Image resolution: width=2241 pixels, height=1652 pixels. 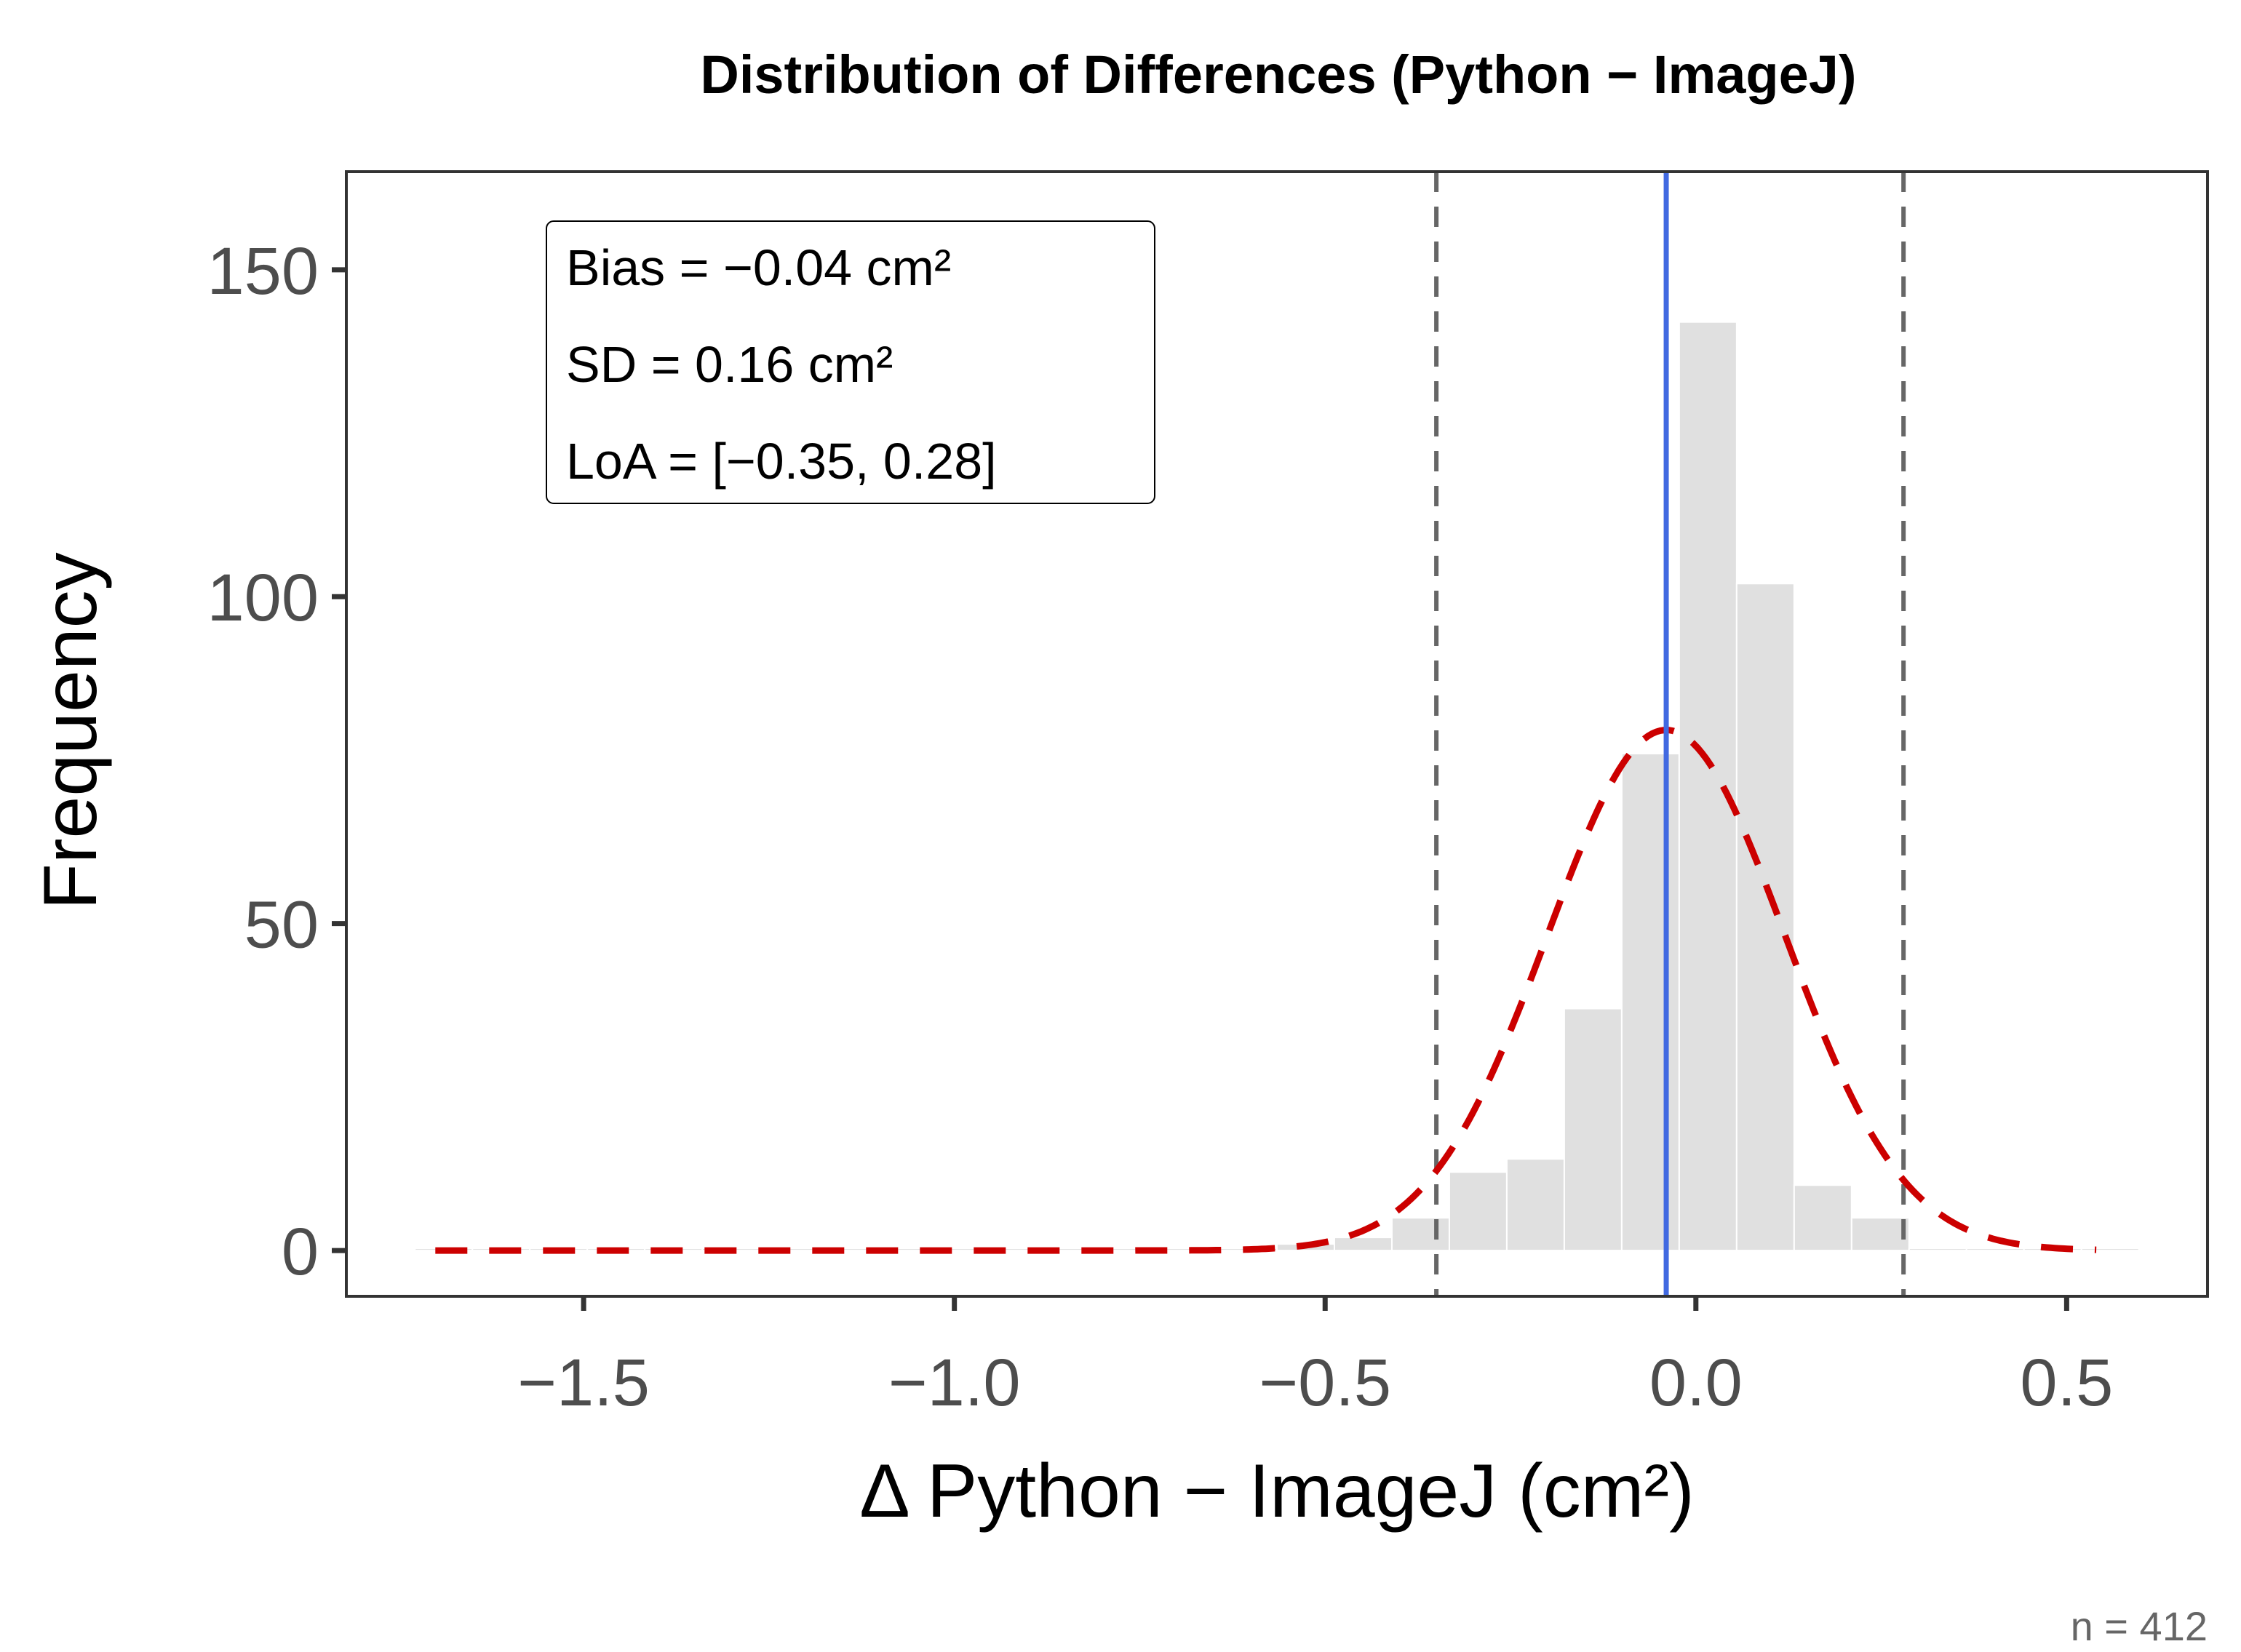 I want to click on x-tick-label: −1.0, so click(x=954, y=1383).